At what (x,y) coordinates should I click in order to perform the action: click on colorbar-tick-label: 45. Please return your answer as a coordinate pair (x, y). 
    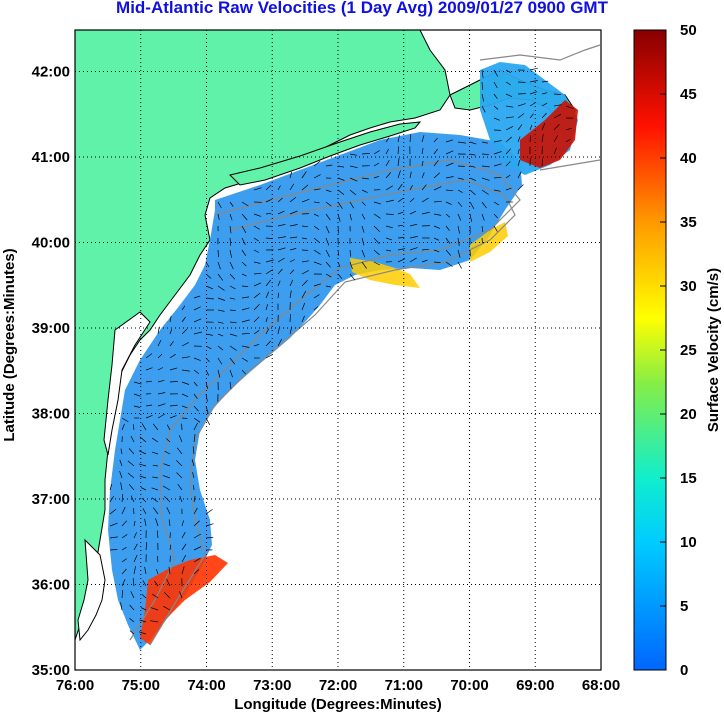
    Looking at the image, I should click on (688, 94).